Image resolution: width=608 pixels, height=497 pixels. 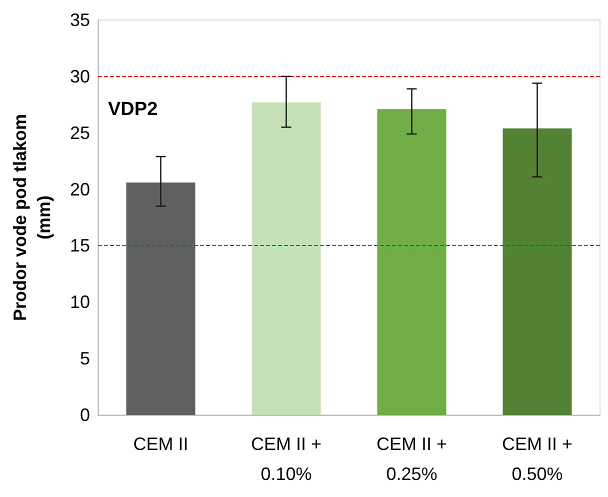 I want to click on y-axis-title: Prodor vode pod tlakom (mm), so click(x=32, y=218).